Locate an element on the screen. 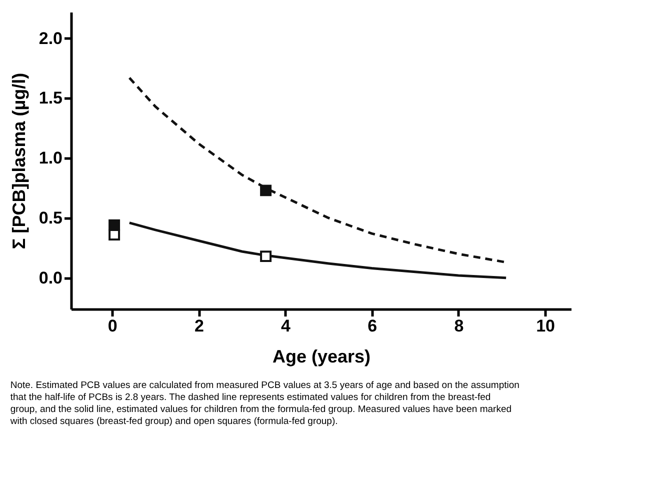 The width and height of the screenshot is (647, 501). y-tick-label: 1.0 is located at coordinates (50, 158).